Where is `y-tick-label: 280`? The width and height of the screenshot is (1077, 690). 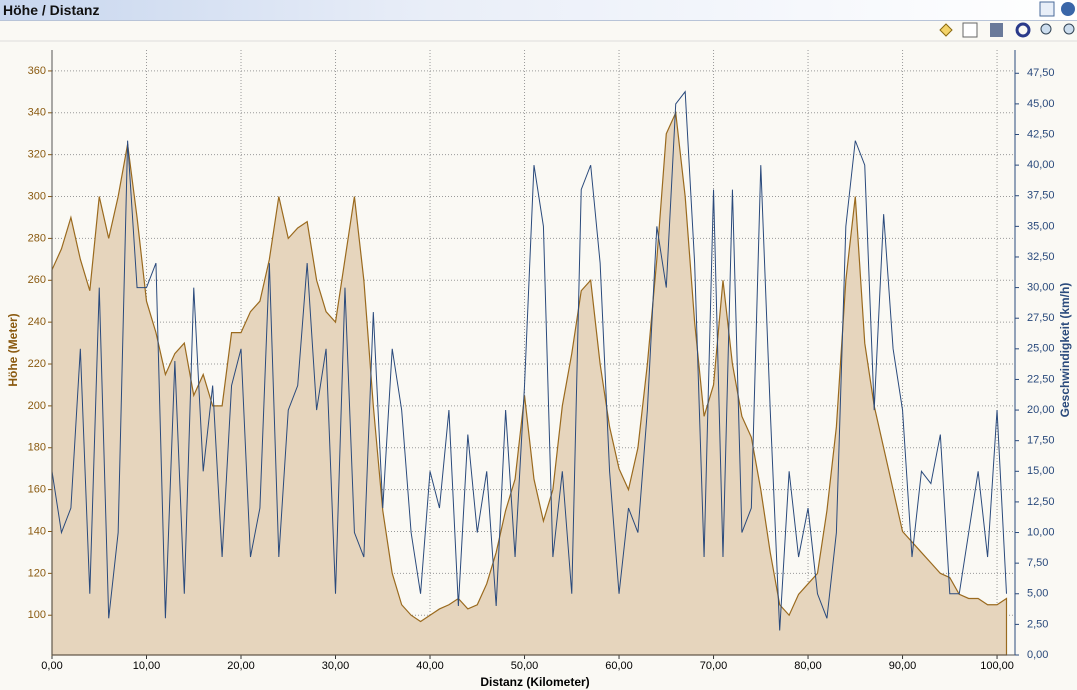
y-tick-label: 280 is located at coordinates (37, 238).